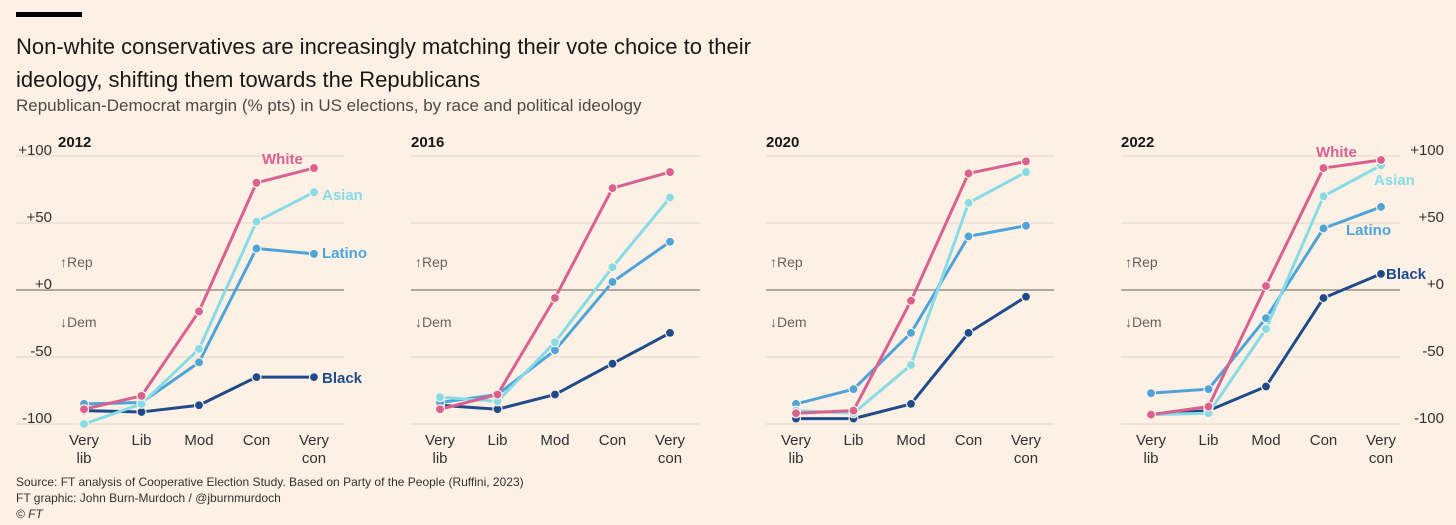 The image size is (1456, 525). I want to click on series-label-white: White, so click(1336, 152).